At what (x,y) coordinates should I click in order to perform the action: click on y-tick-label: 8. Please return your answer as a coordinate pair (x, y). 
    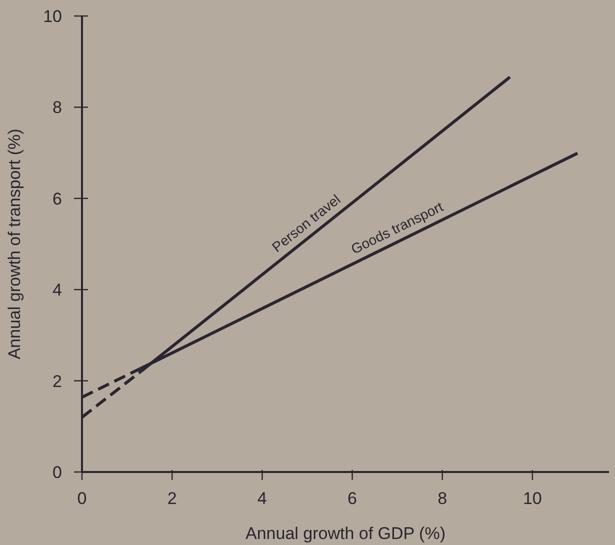
    Looking at the image, I should click on (57, 108).